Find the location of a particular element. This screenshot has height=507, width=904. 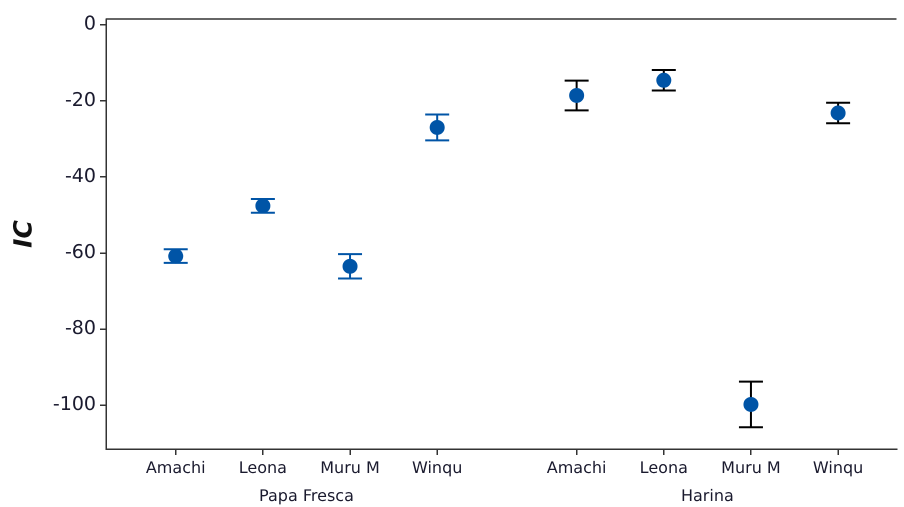

text: Papa Fresca is located at coordinates (306, 496).